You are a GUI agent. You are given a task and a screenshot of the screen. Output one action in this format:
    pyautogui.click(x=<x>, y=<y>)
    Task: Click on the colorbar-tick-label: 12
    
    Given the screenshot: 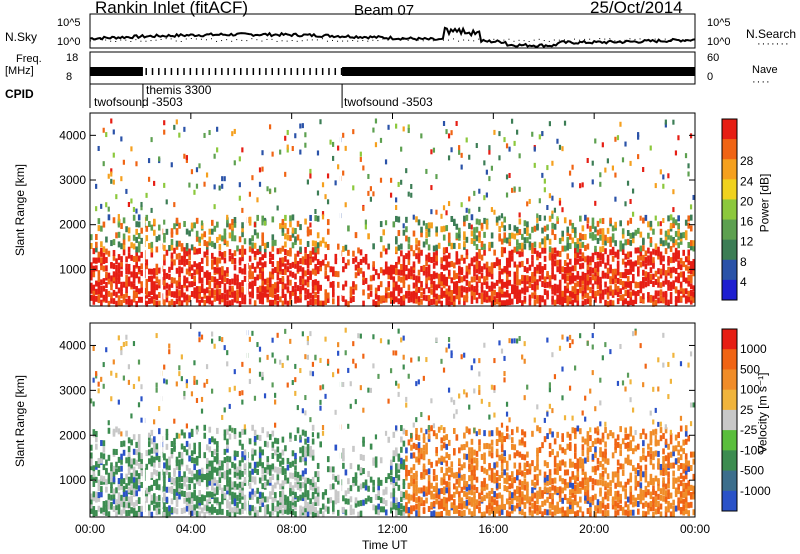 What is the action you would take?
    pyautogui.click(x=747, y=242)
    